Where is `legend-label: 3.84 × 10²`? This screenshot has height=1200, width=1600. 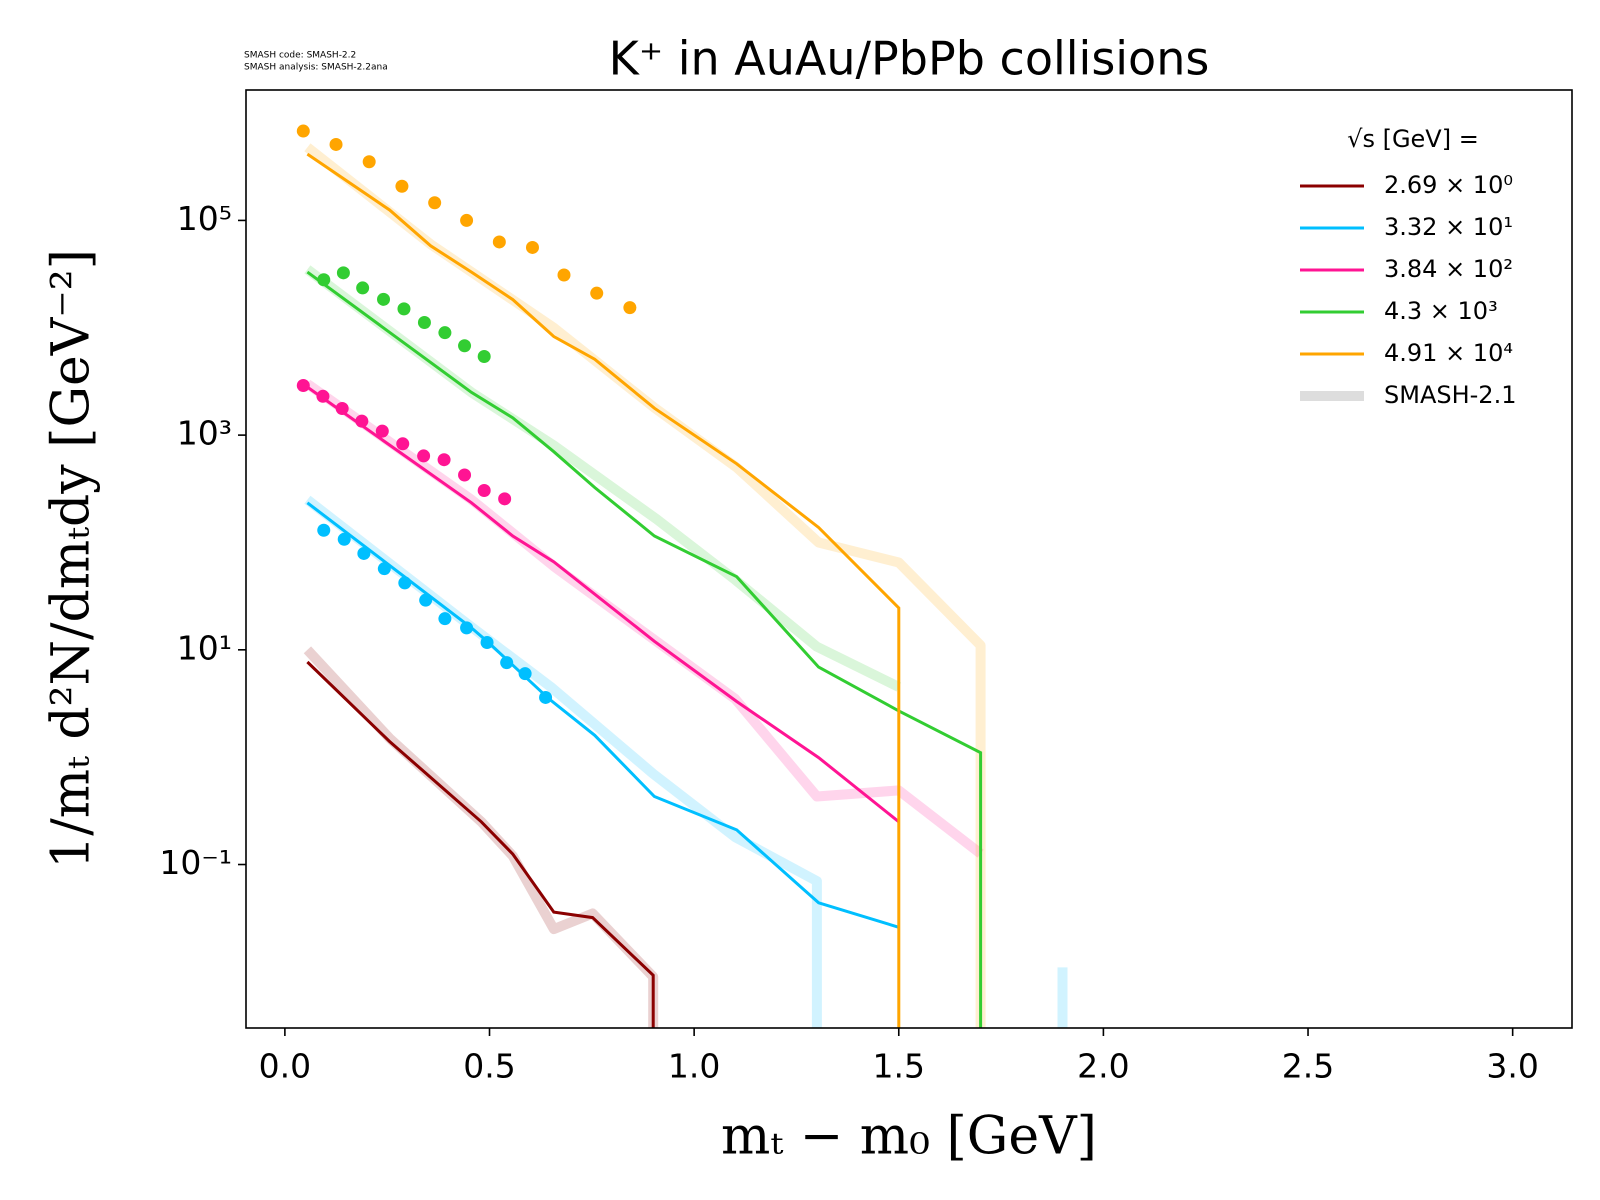
legend-label: 3.84 × 10² is located at coordinates (1448, 269).